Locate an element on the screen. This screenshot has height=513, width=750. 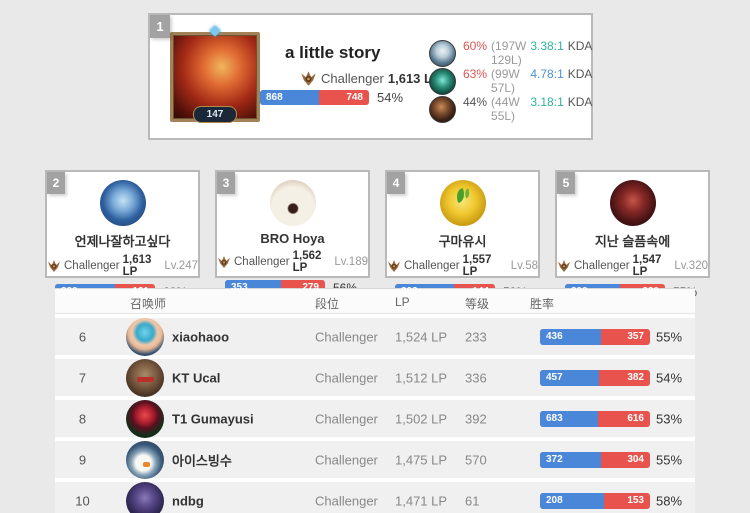
winloss-bar: 208 153 is located at coordinates (595, 500).